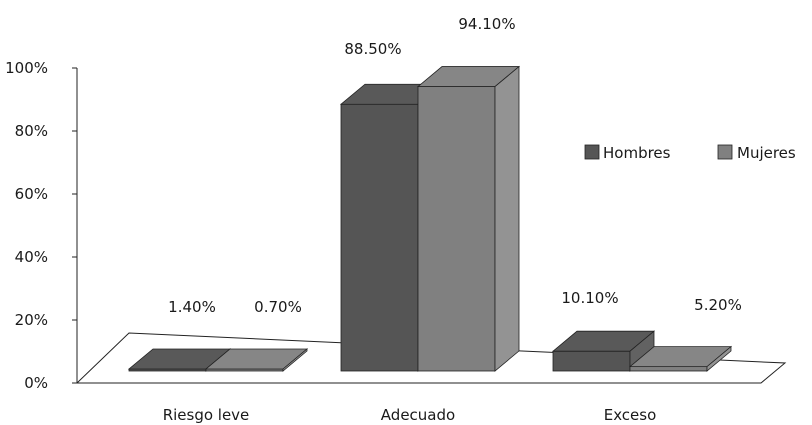 The image size is (812, 425). Describe the element at coordinates (31, 131) in the screenshot. I see `y-tick-label: 80%` at that location.